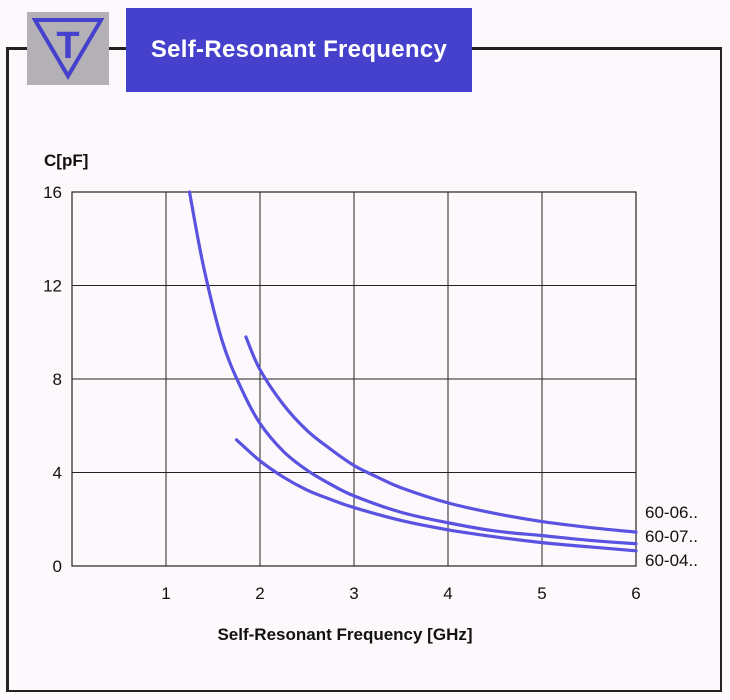 The image size is (730, 700). I want to click on y-axis-title: C[pF], so click(66, 160).